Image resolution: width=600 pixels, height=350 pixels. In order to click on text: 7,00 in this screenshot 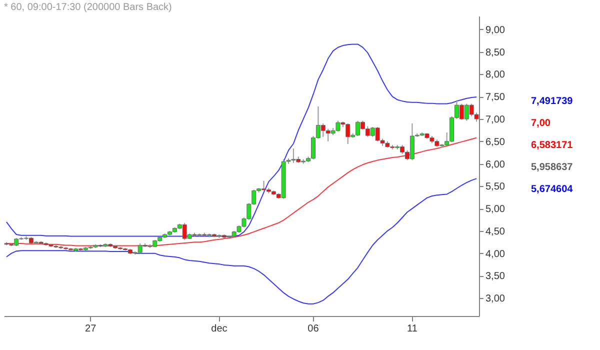, I will do `click(541, 123)`.